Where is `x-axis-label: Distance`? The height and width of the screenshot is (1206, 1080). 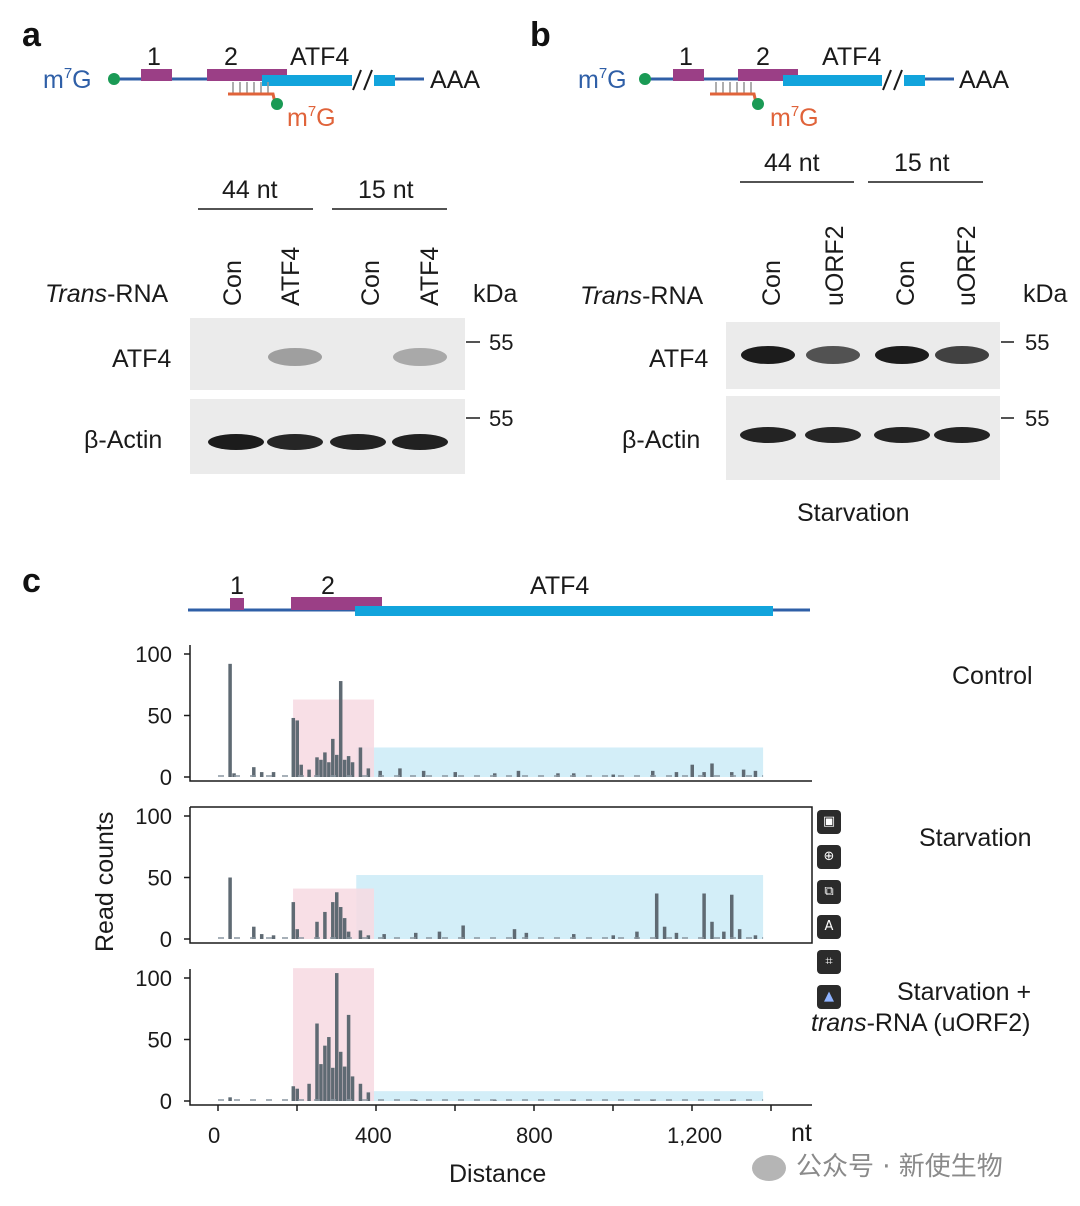
x-axis-label: Distance is located at coordinates (497, 1174).